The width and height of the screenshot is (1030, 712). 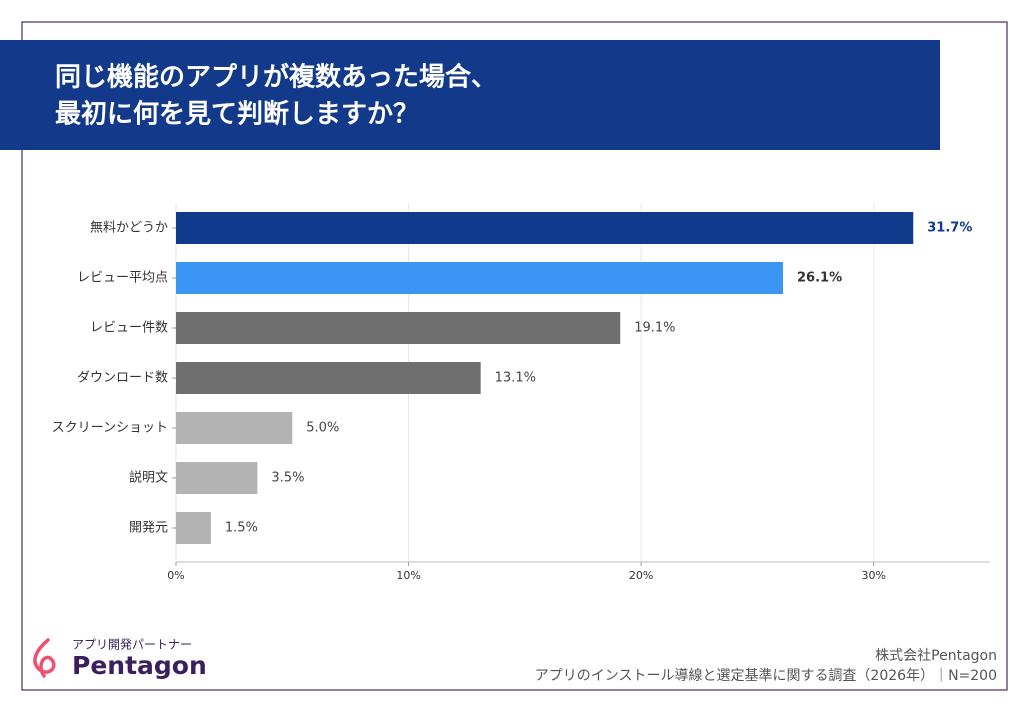 What do you see at coordinates (44, 658) in the screenshot?
I see `logo-mark` at bounding box center [44, 658].